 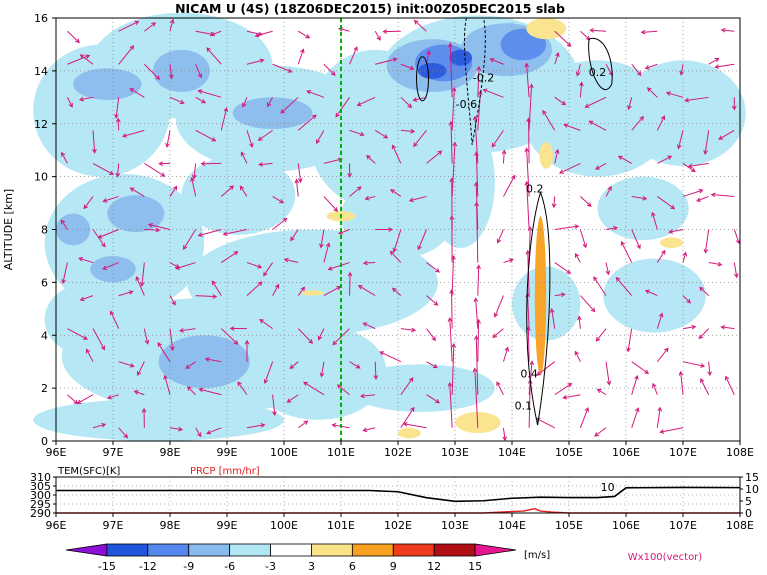 What do you see at coordinates (56, 525) in the screenshot?
I see `surface-x-tick-label: 96E` at bounding box center [56, 525].